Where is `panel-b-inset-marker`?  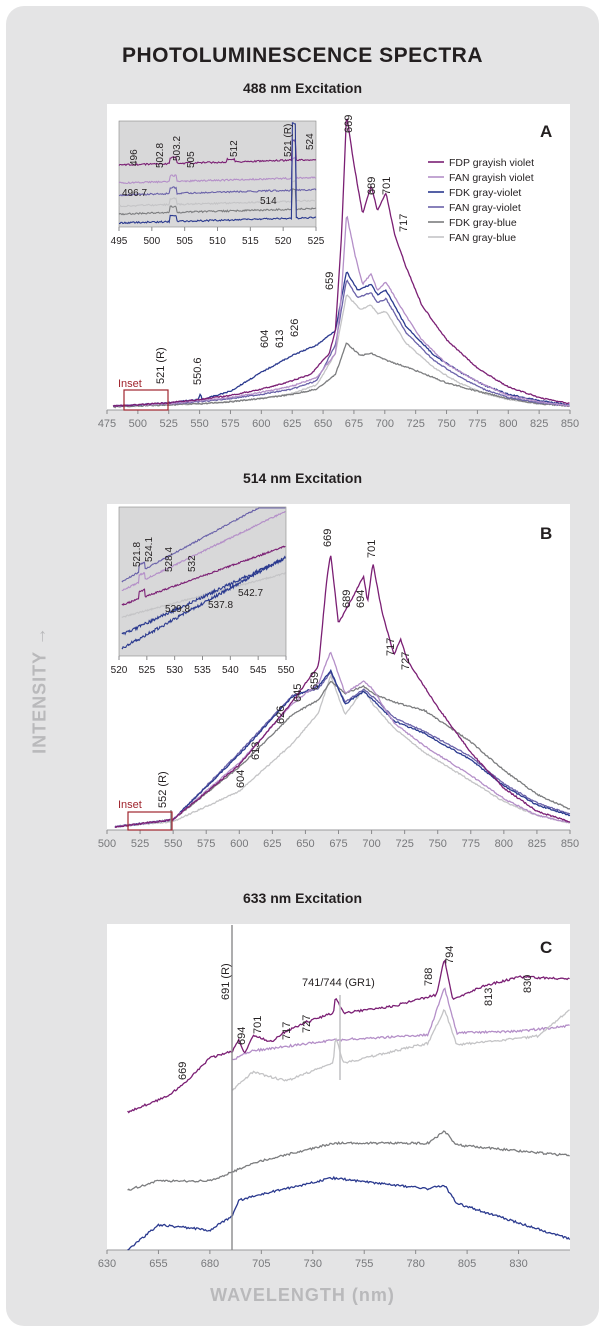 panel-b-inset-marker is located at coordinates (150, 821).